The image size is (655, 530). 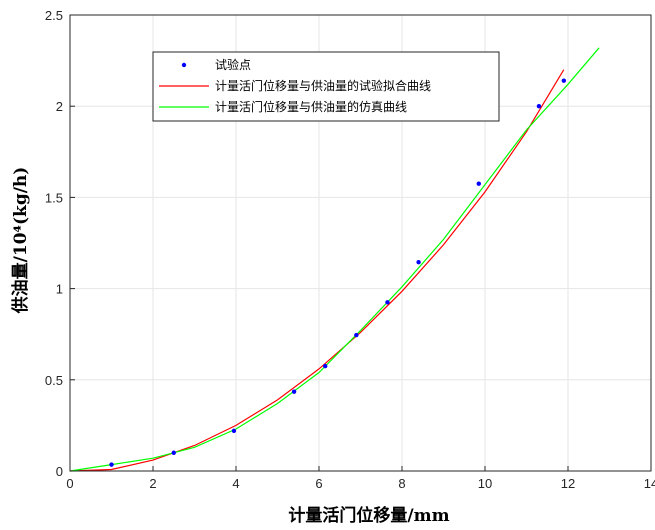 I want to click on legend-label: 计量活门位移量与供油量的仿真曲线, so click(x=311, y=106).